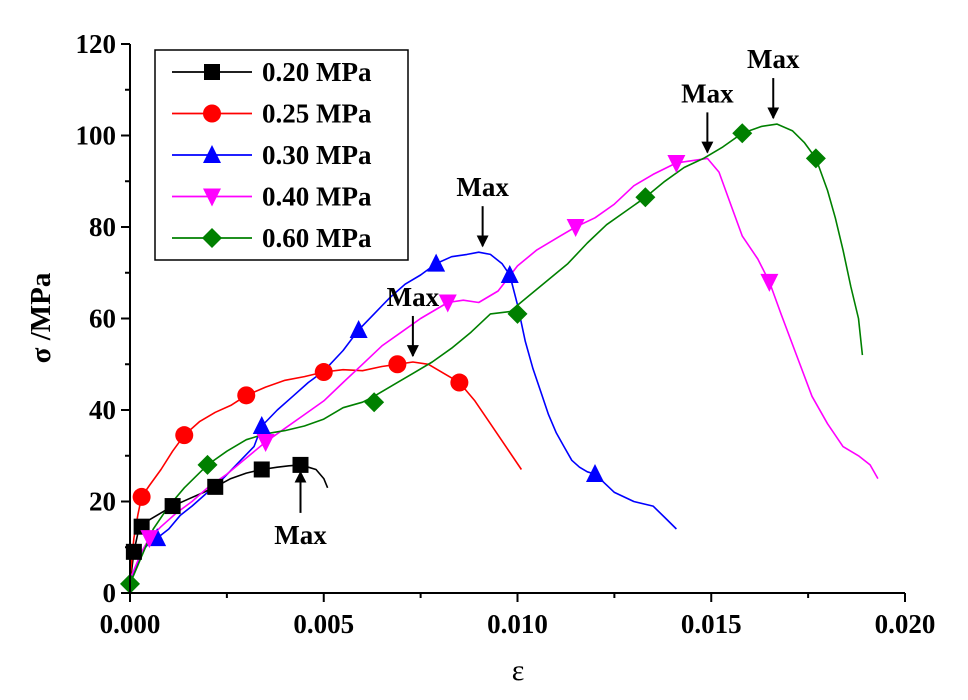  I want to click on legend-label: 0.25 MPa, so click(317, 114).